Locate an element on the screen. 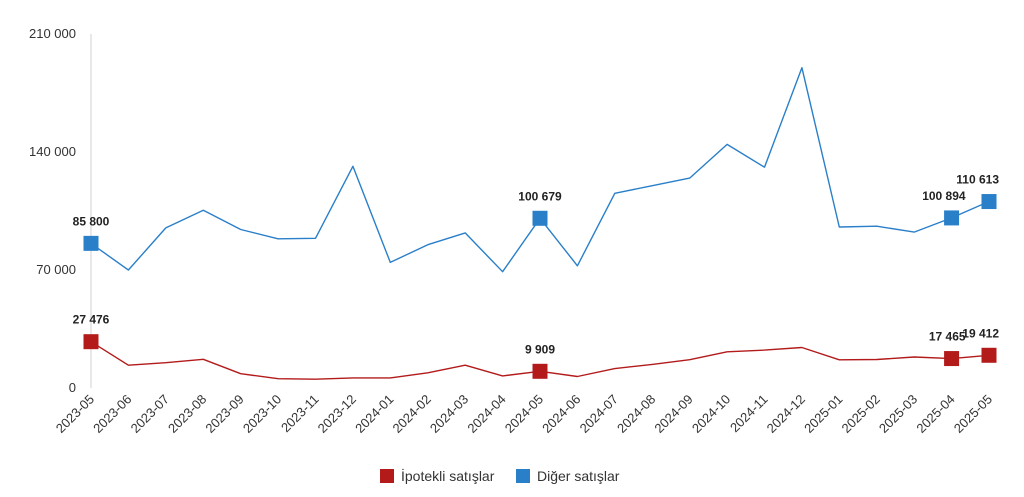  legend-label: İpotekli satışlar is located at coordinates (448, 475).